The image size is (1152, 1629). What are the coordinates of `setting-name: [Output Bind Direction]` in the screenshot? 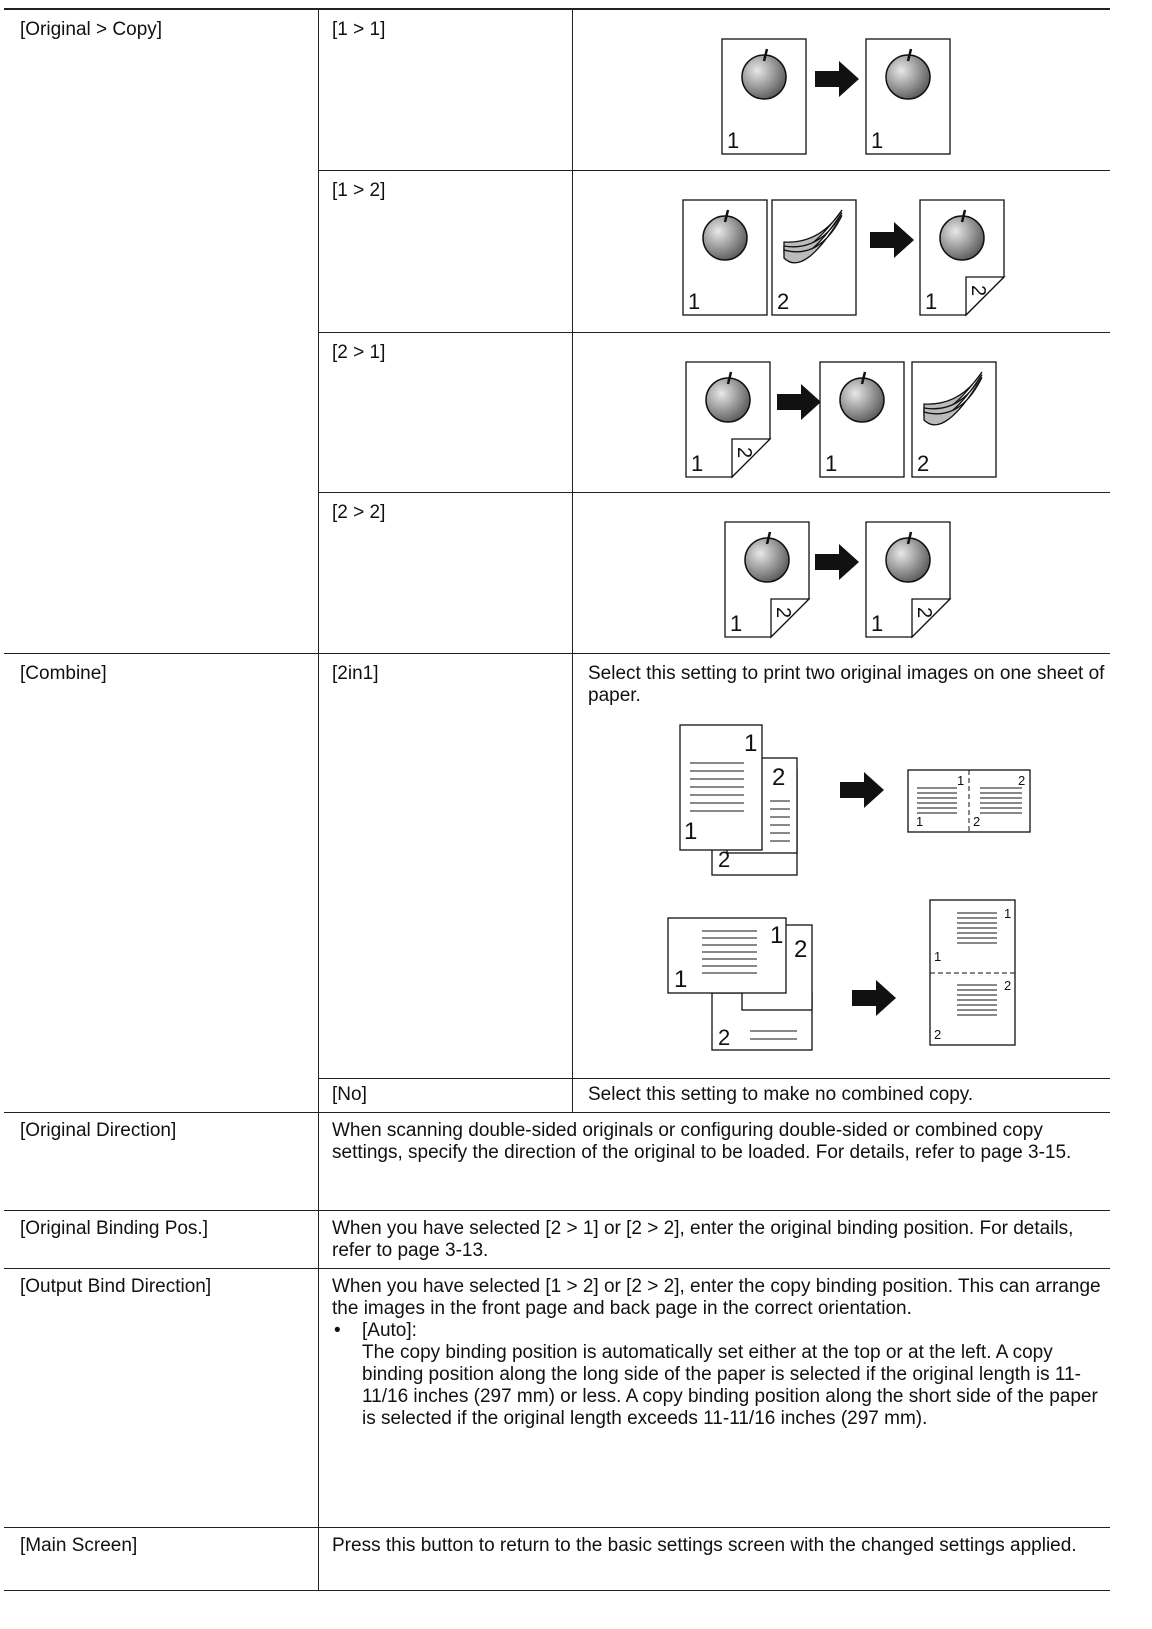 It's located at (116, 1286).